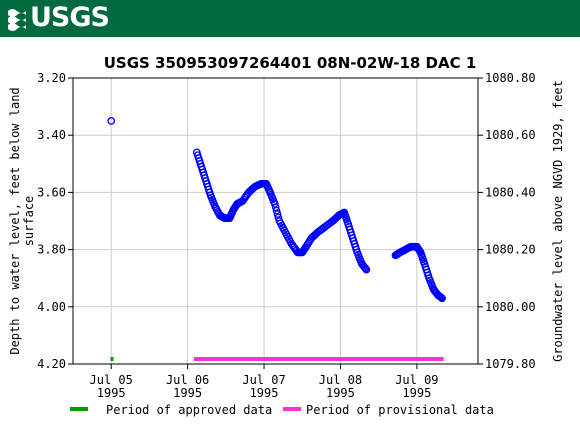 The width and height of the screenshot is (580, 430). Describe the element at coordinates (51, 364) in the screenshot. I see `y-left-tick-label: 4.20` at that location.